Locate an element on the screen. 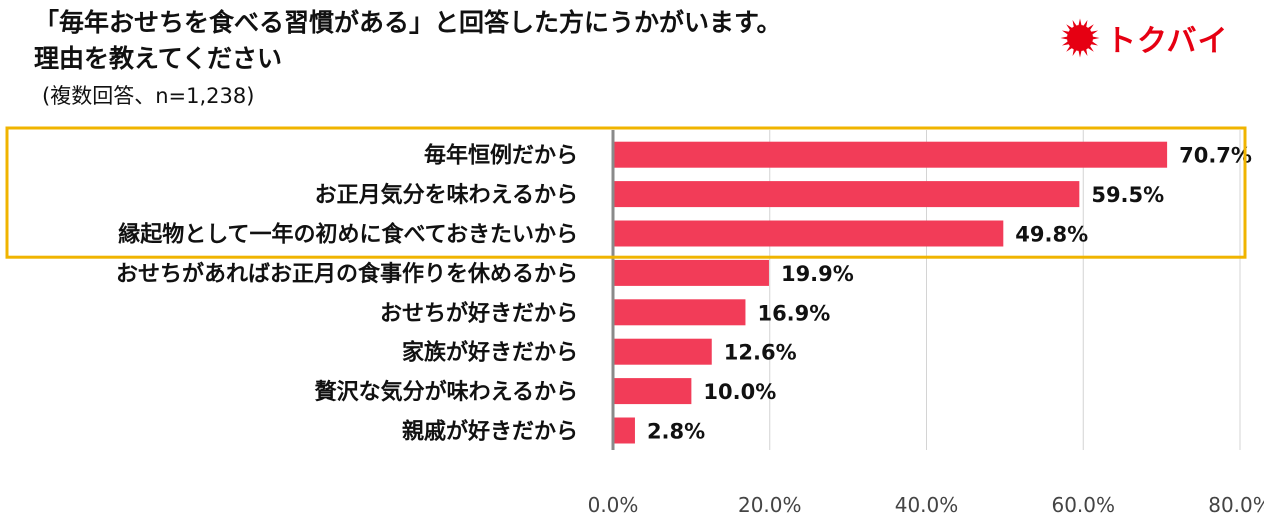 The width and height of the screenshot is (1264, 528). value-label: 70.7% is located at coordinates (1215, 156).